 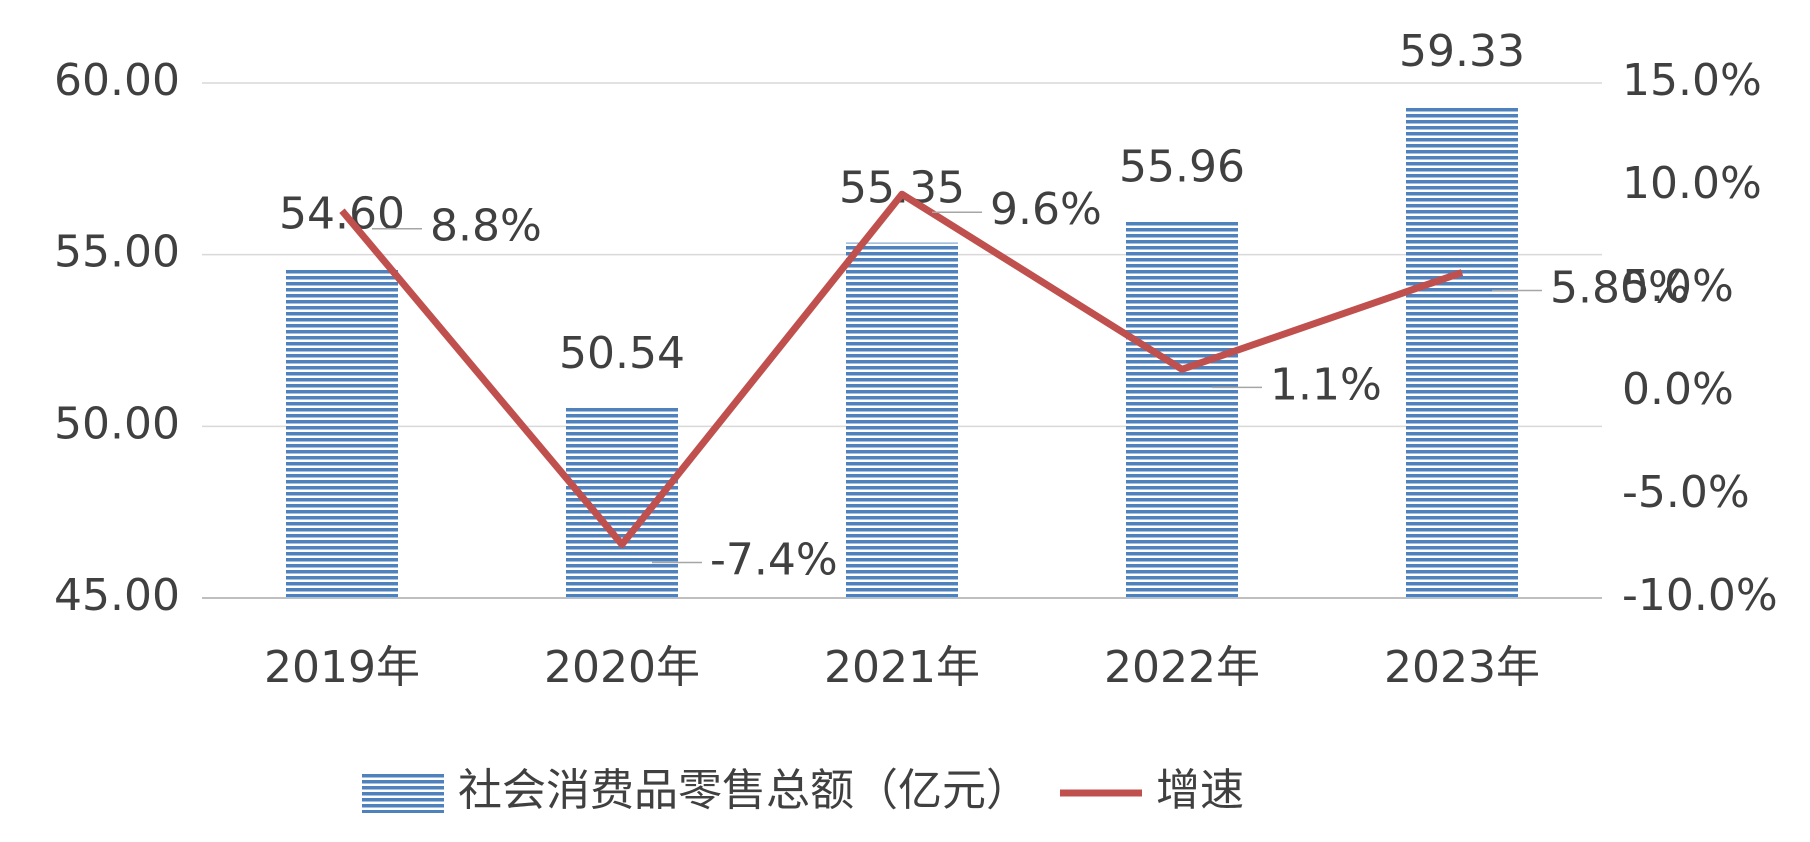 What do you see at coordinates (1692, 183) in the screenshot?
I see `y2-tick-label: 10.0%` at bounding box center [1692, 183].